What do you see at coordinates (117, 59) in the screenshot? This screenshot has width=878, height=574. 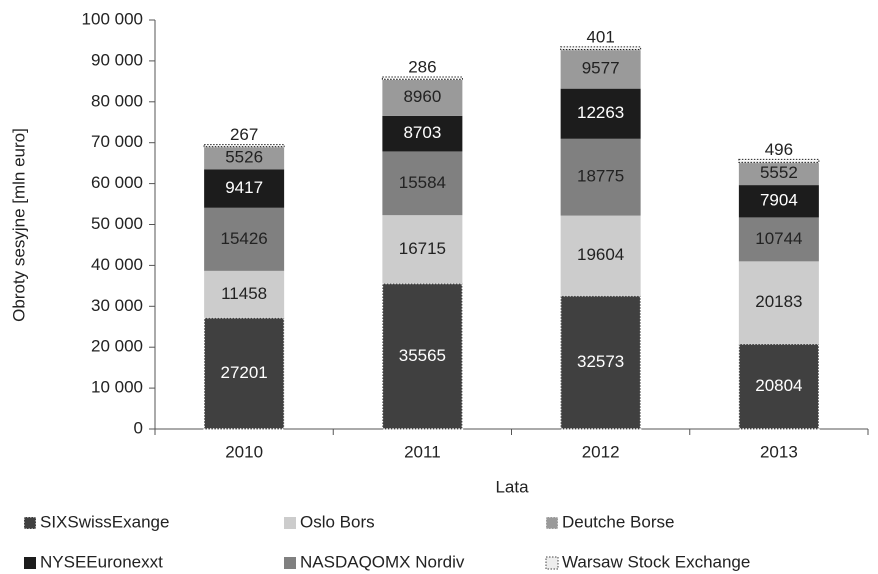 I see `y-tick-label: 90 000` at bounding box center [117, 59].